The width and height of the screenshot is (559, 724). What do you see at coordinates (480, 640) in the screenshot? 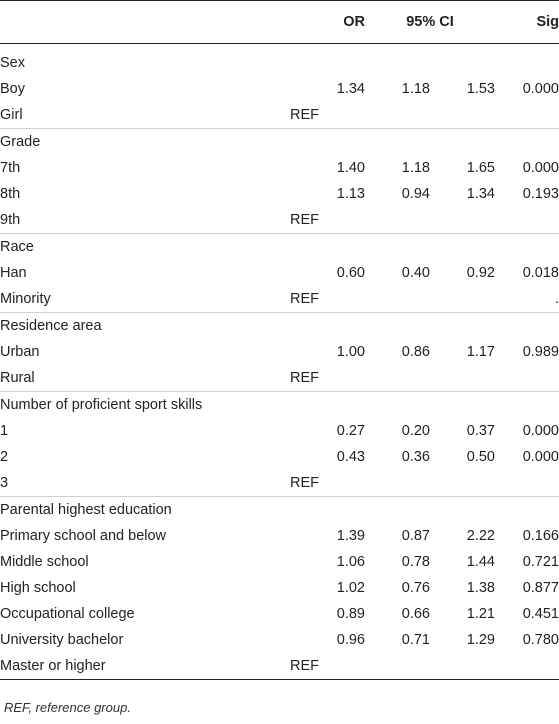
I see `ci-upper-value: 1.29` at bounding box center [480, 640].